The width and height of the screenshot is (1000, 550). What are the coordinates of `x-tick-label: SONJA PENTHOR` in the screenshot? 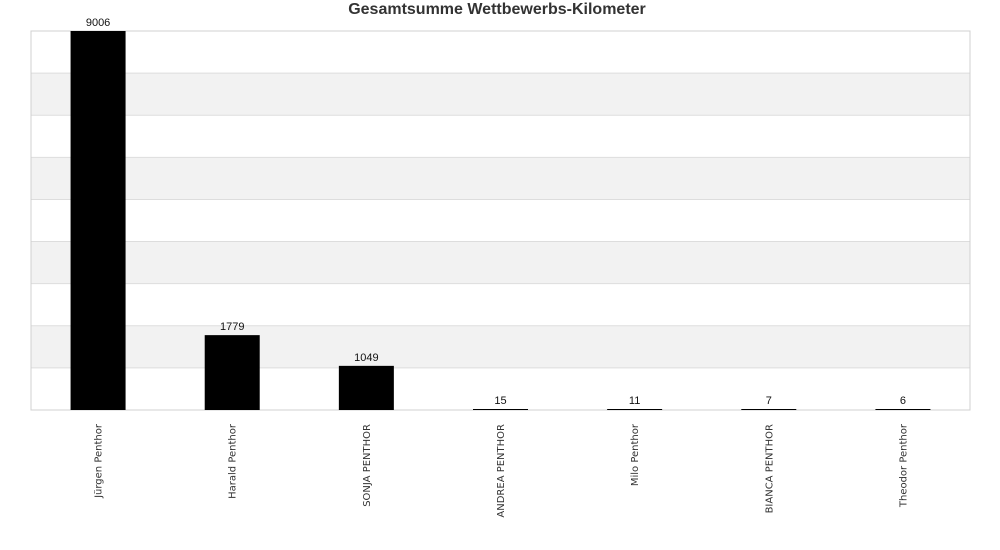 It's located at (367, 465).